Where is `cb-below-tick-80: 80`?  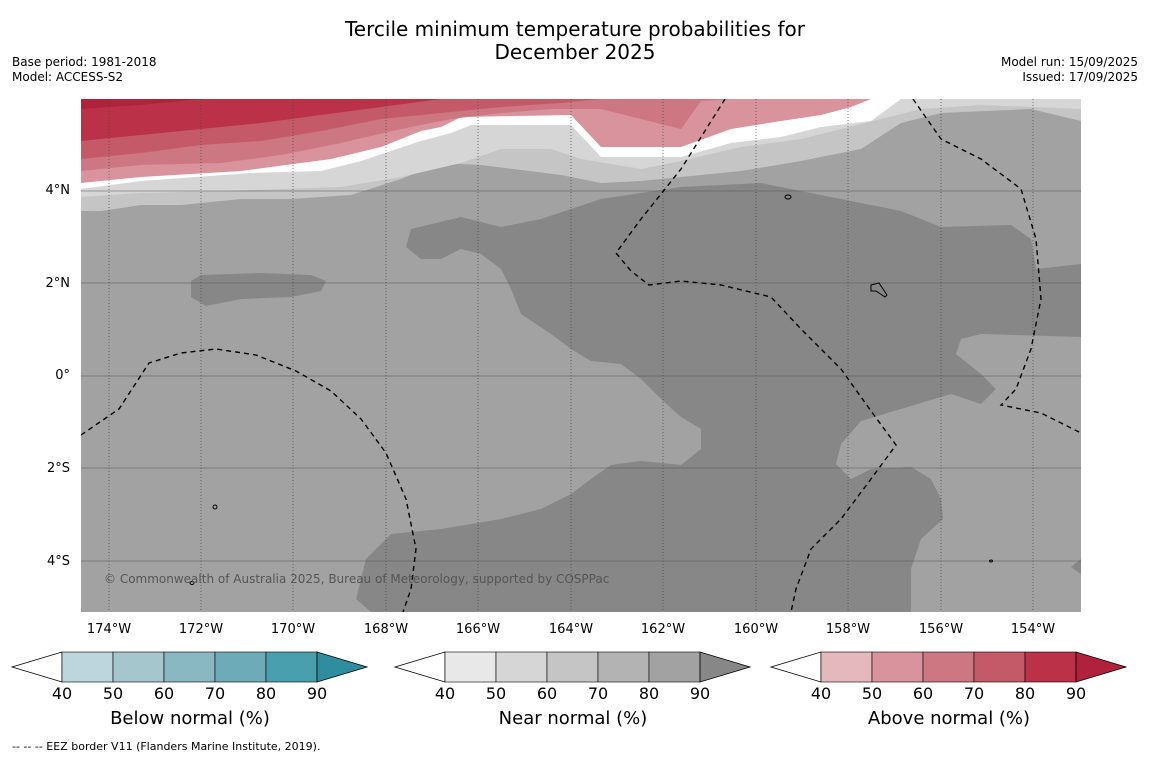
cb-below-tick-80: 80 is located at coordinates (266, 693).